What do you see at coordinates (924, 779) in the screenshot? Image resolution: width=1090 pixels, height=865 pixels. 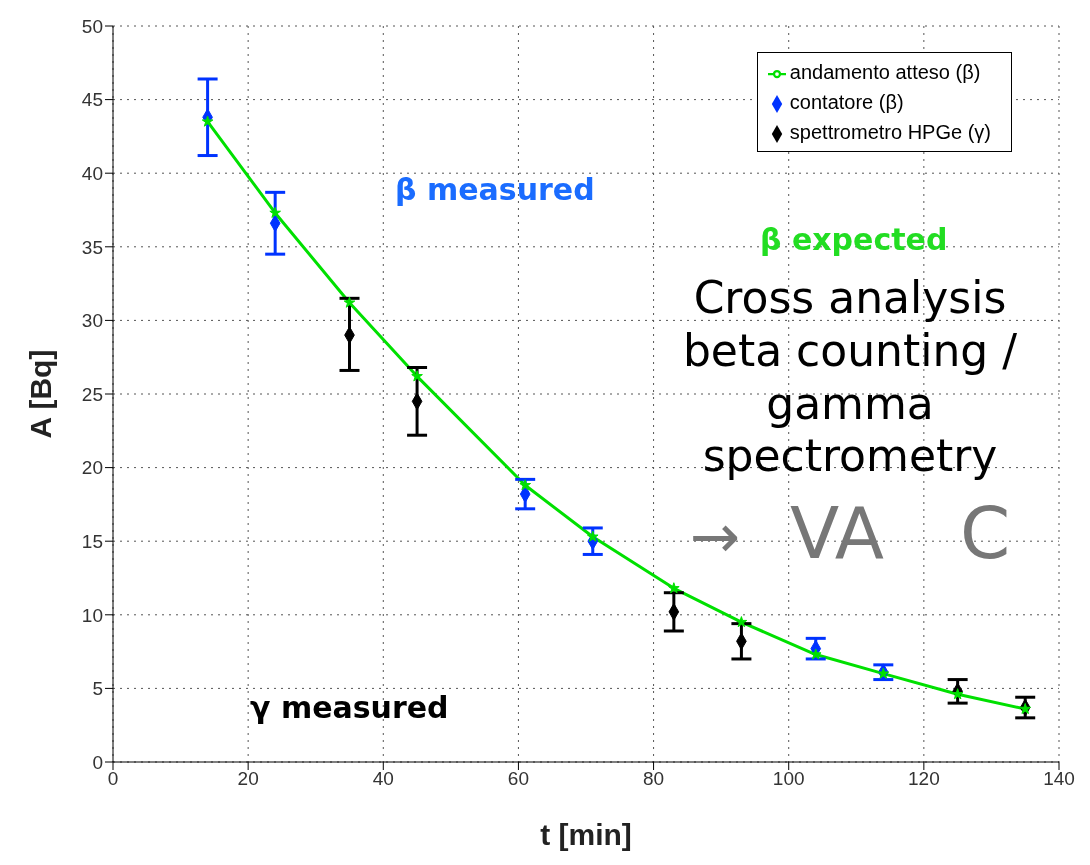 I see `x-tick-label: 120` at bounding box center [924, 779].